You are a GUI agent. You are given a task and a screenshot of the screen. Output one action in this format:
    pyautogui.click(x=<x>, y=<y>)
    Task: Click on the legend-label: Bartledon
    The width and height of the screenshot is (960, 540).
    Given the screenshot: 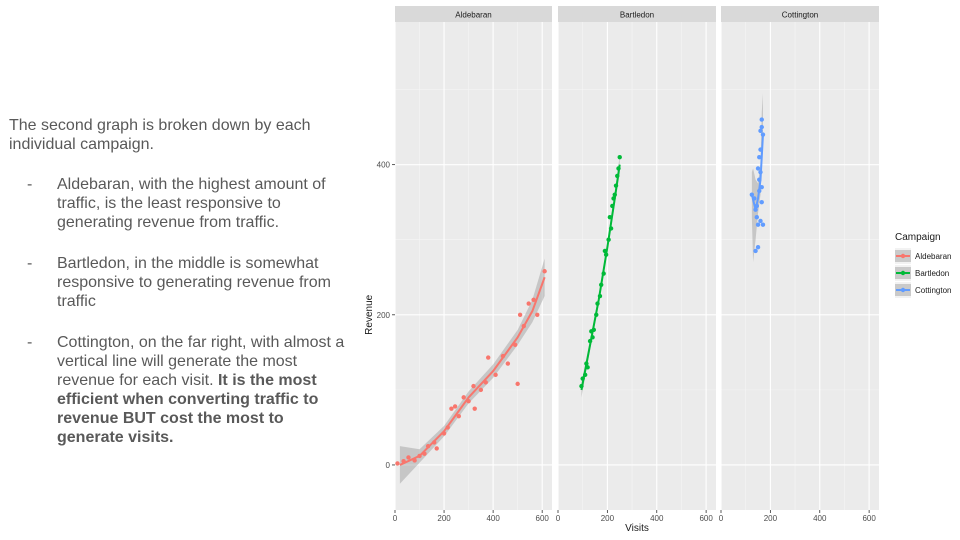 What is the action you would take?
    pyautogui.click(x=932, y=273)
    